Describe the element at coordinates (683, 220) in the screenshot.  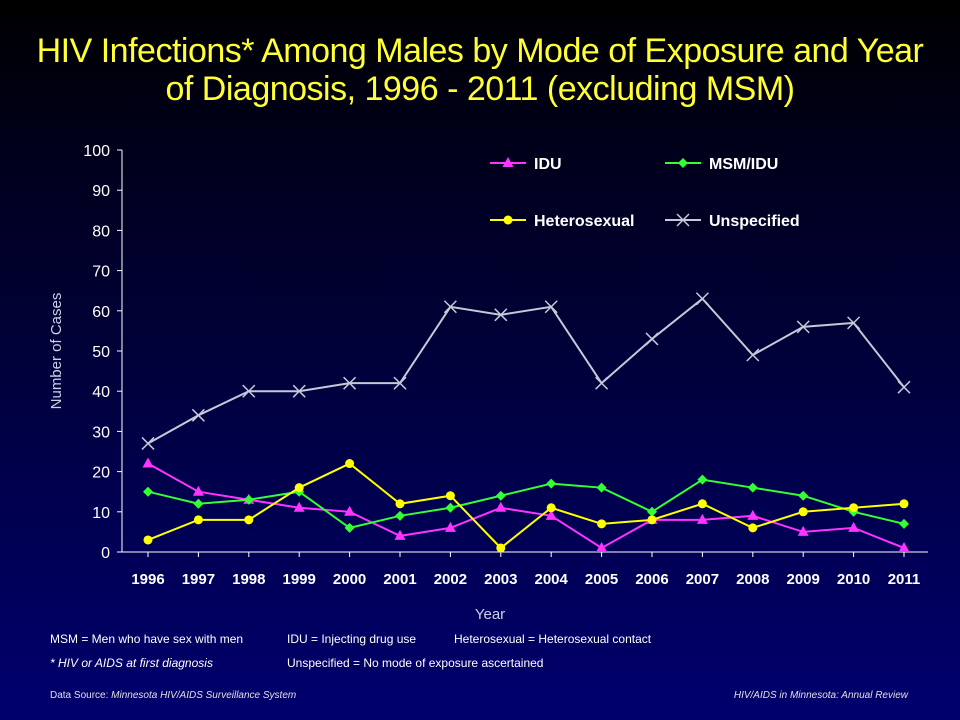
I see `legend-marker-unspecified` at that location.